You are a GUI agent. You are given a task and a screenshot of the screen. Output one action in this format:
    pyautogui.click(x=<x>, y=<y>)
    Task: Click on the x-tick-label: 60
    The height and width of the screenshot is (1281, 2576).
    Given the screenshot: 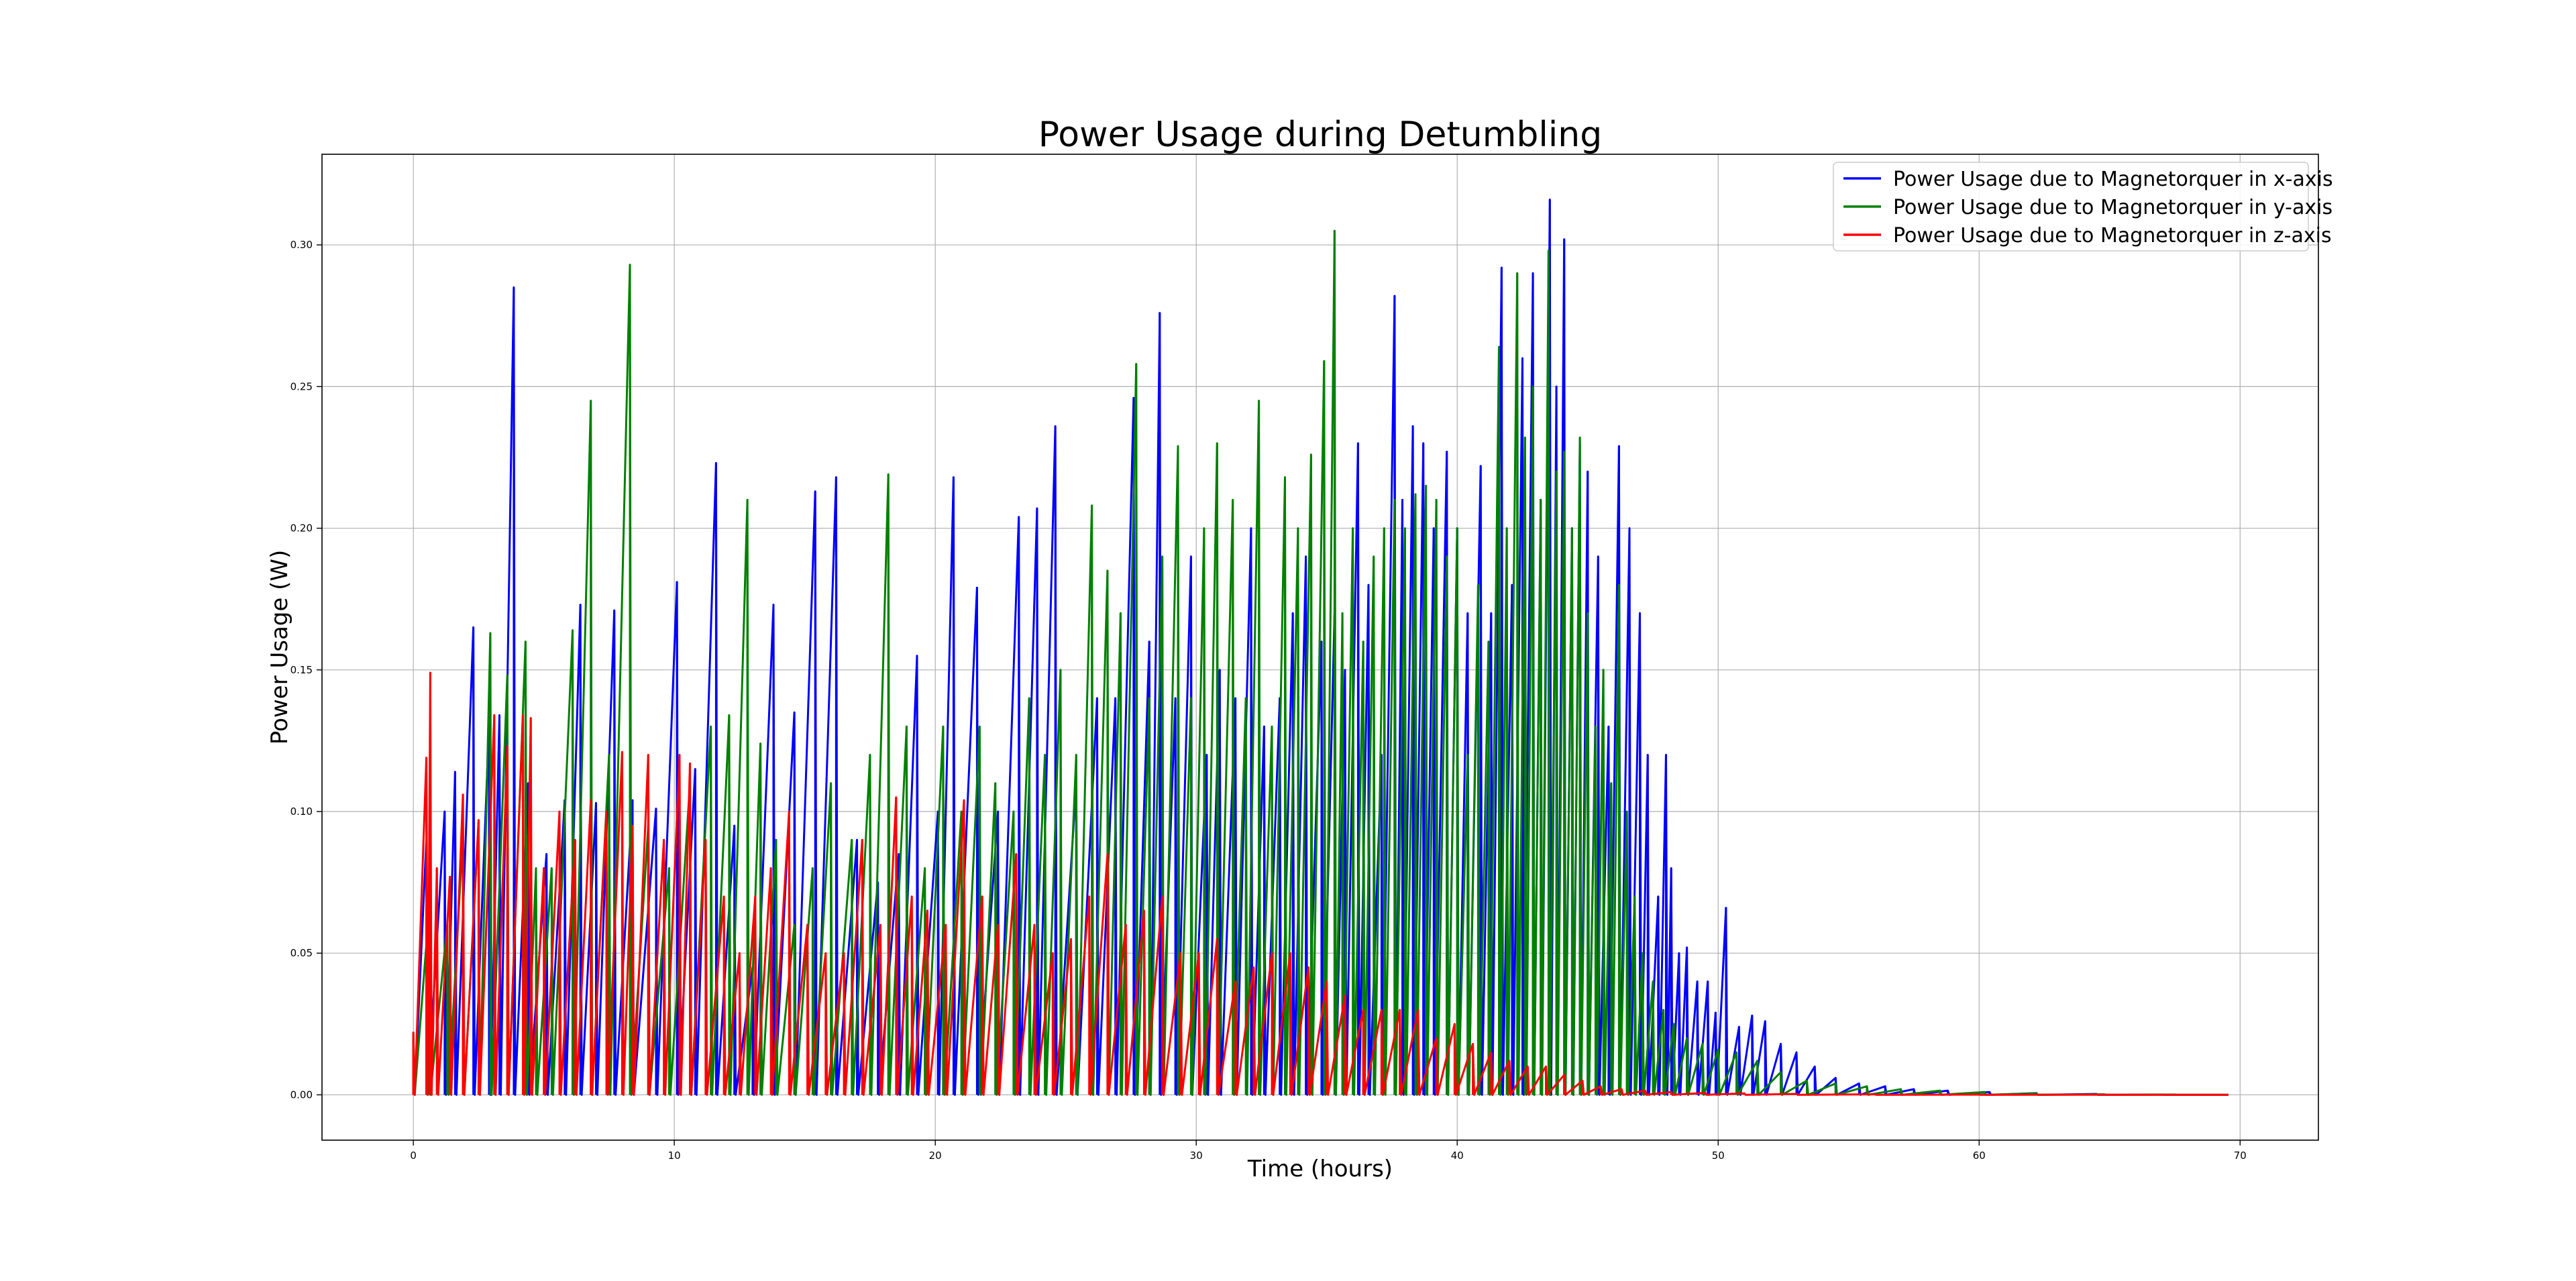 What is the action you would take?
    pyautogui.click(x=1979, y=1156)
    